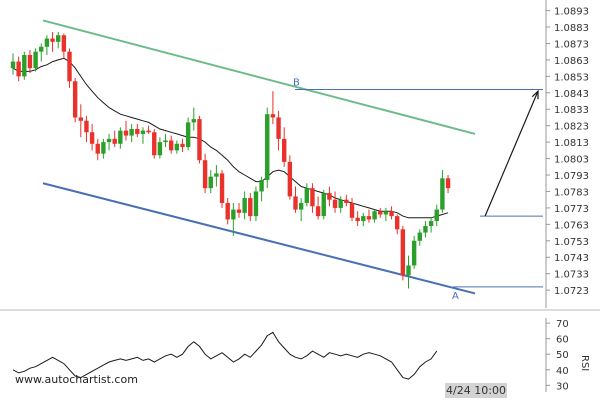  What do you see at coordinates (571, 44) in the screenshot?
I see `price-tick-label: 1.0873` at bounding box center [571, 44].